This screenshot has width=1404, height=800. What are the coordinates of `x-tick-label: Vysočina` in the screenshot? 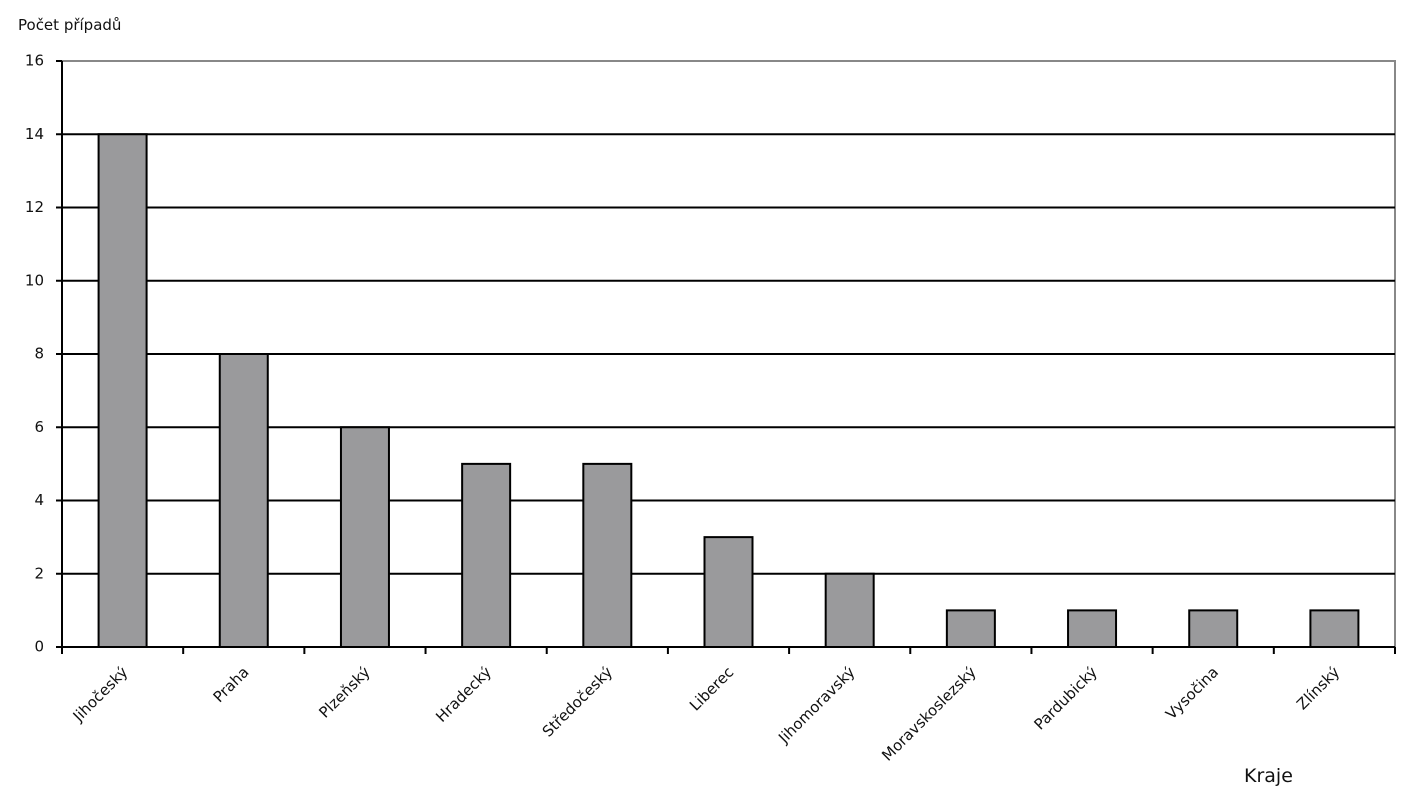 It's located at (1192, 693).